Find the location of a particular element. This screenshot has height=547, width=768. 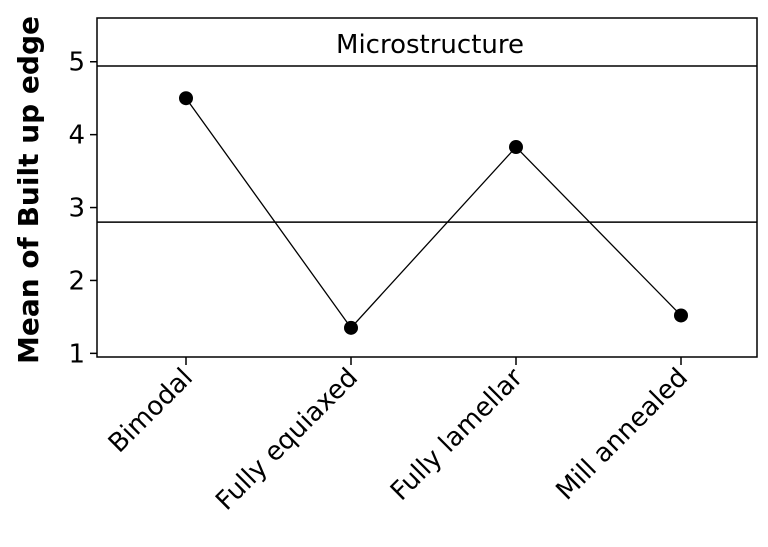

y-tick-label: 2 is located at coordinates (76, 281).